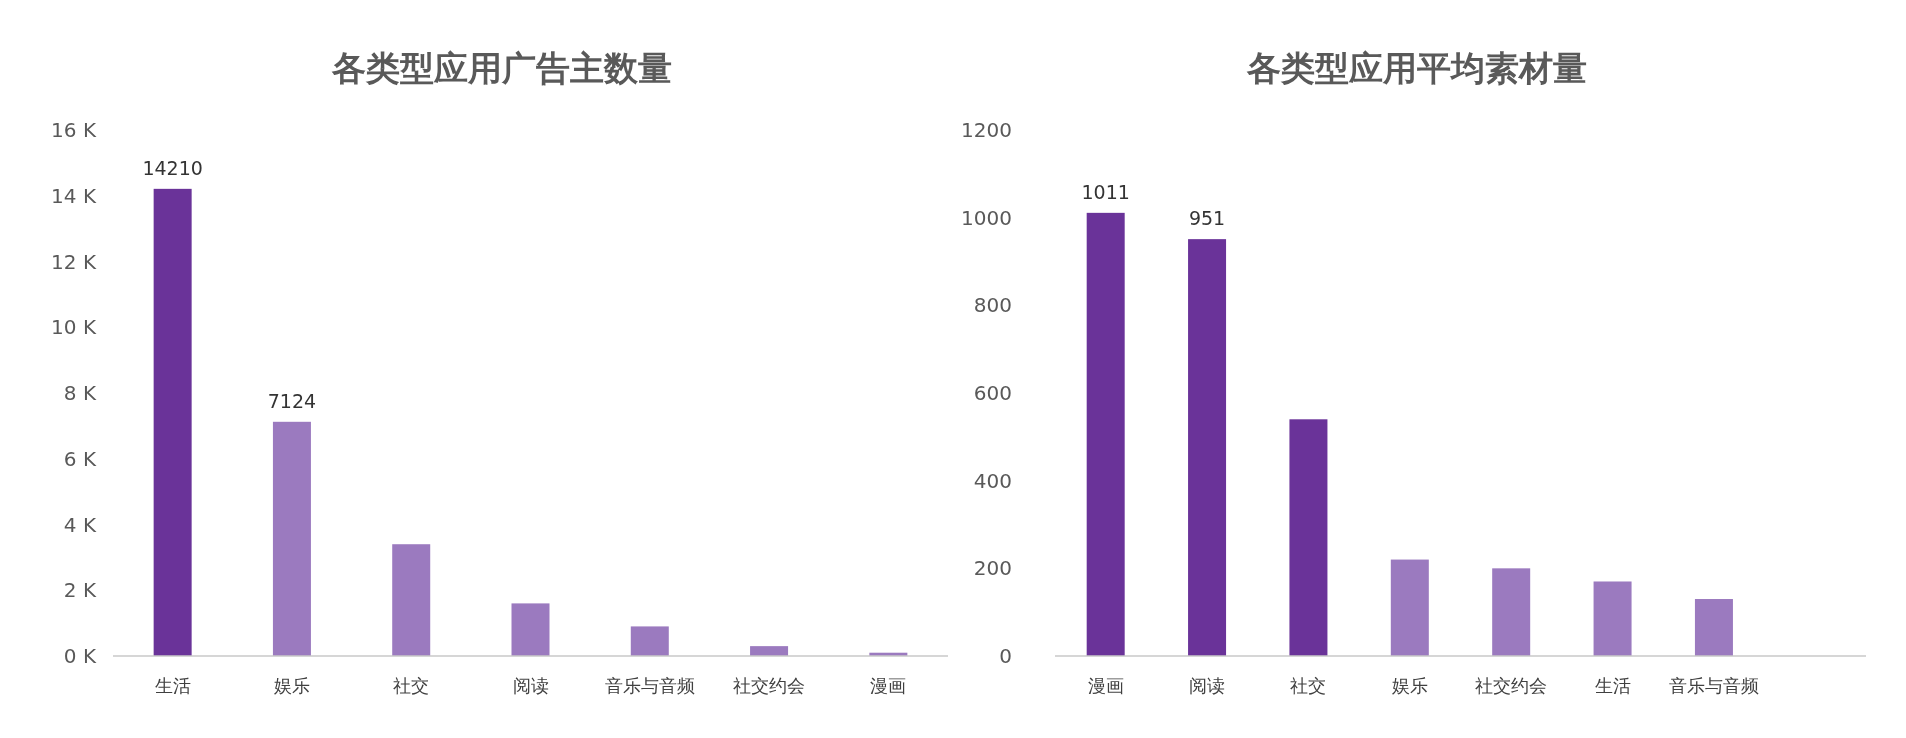 This screenshot has width=1906, height=738. What do you see at coordinates (1416, 68) in the screenshot?
I see `chart-title: 各类型应用平均素材量` at bounding box center [1416, 68].